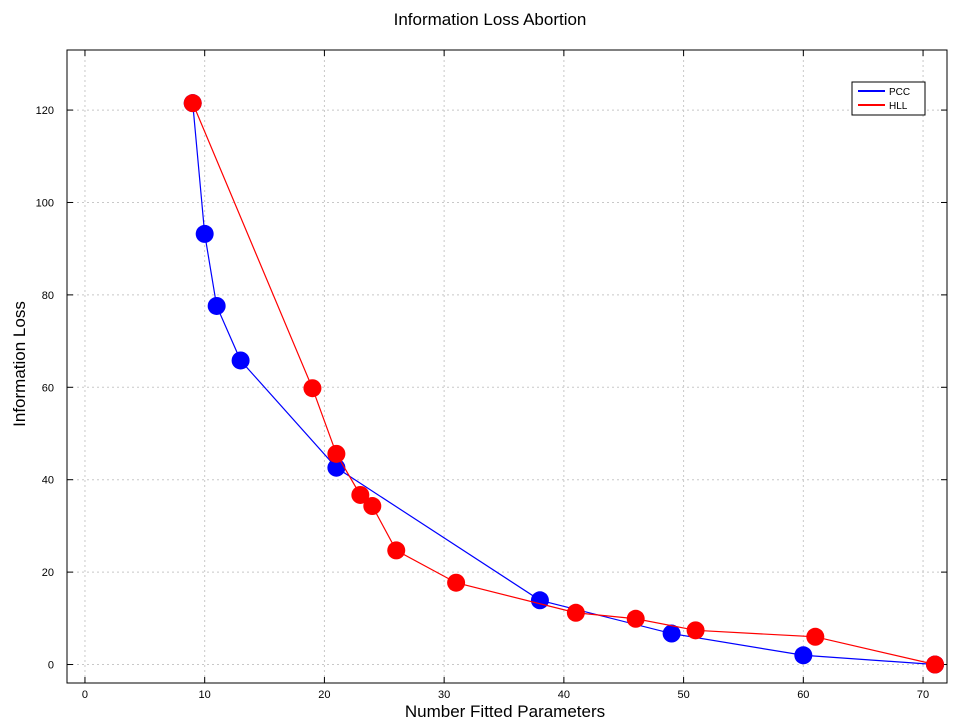 This screenshot has width=953, height=723. What do you see at coordinates (564, 695) in the screenshot?
I see `x-tick-label: 40` at bounding box center [564, 695].